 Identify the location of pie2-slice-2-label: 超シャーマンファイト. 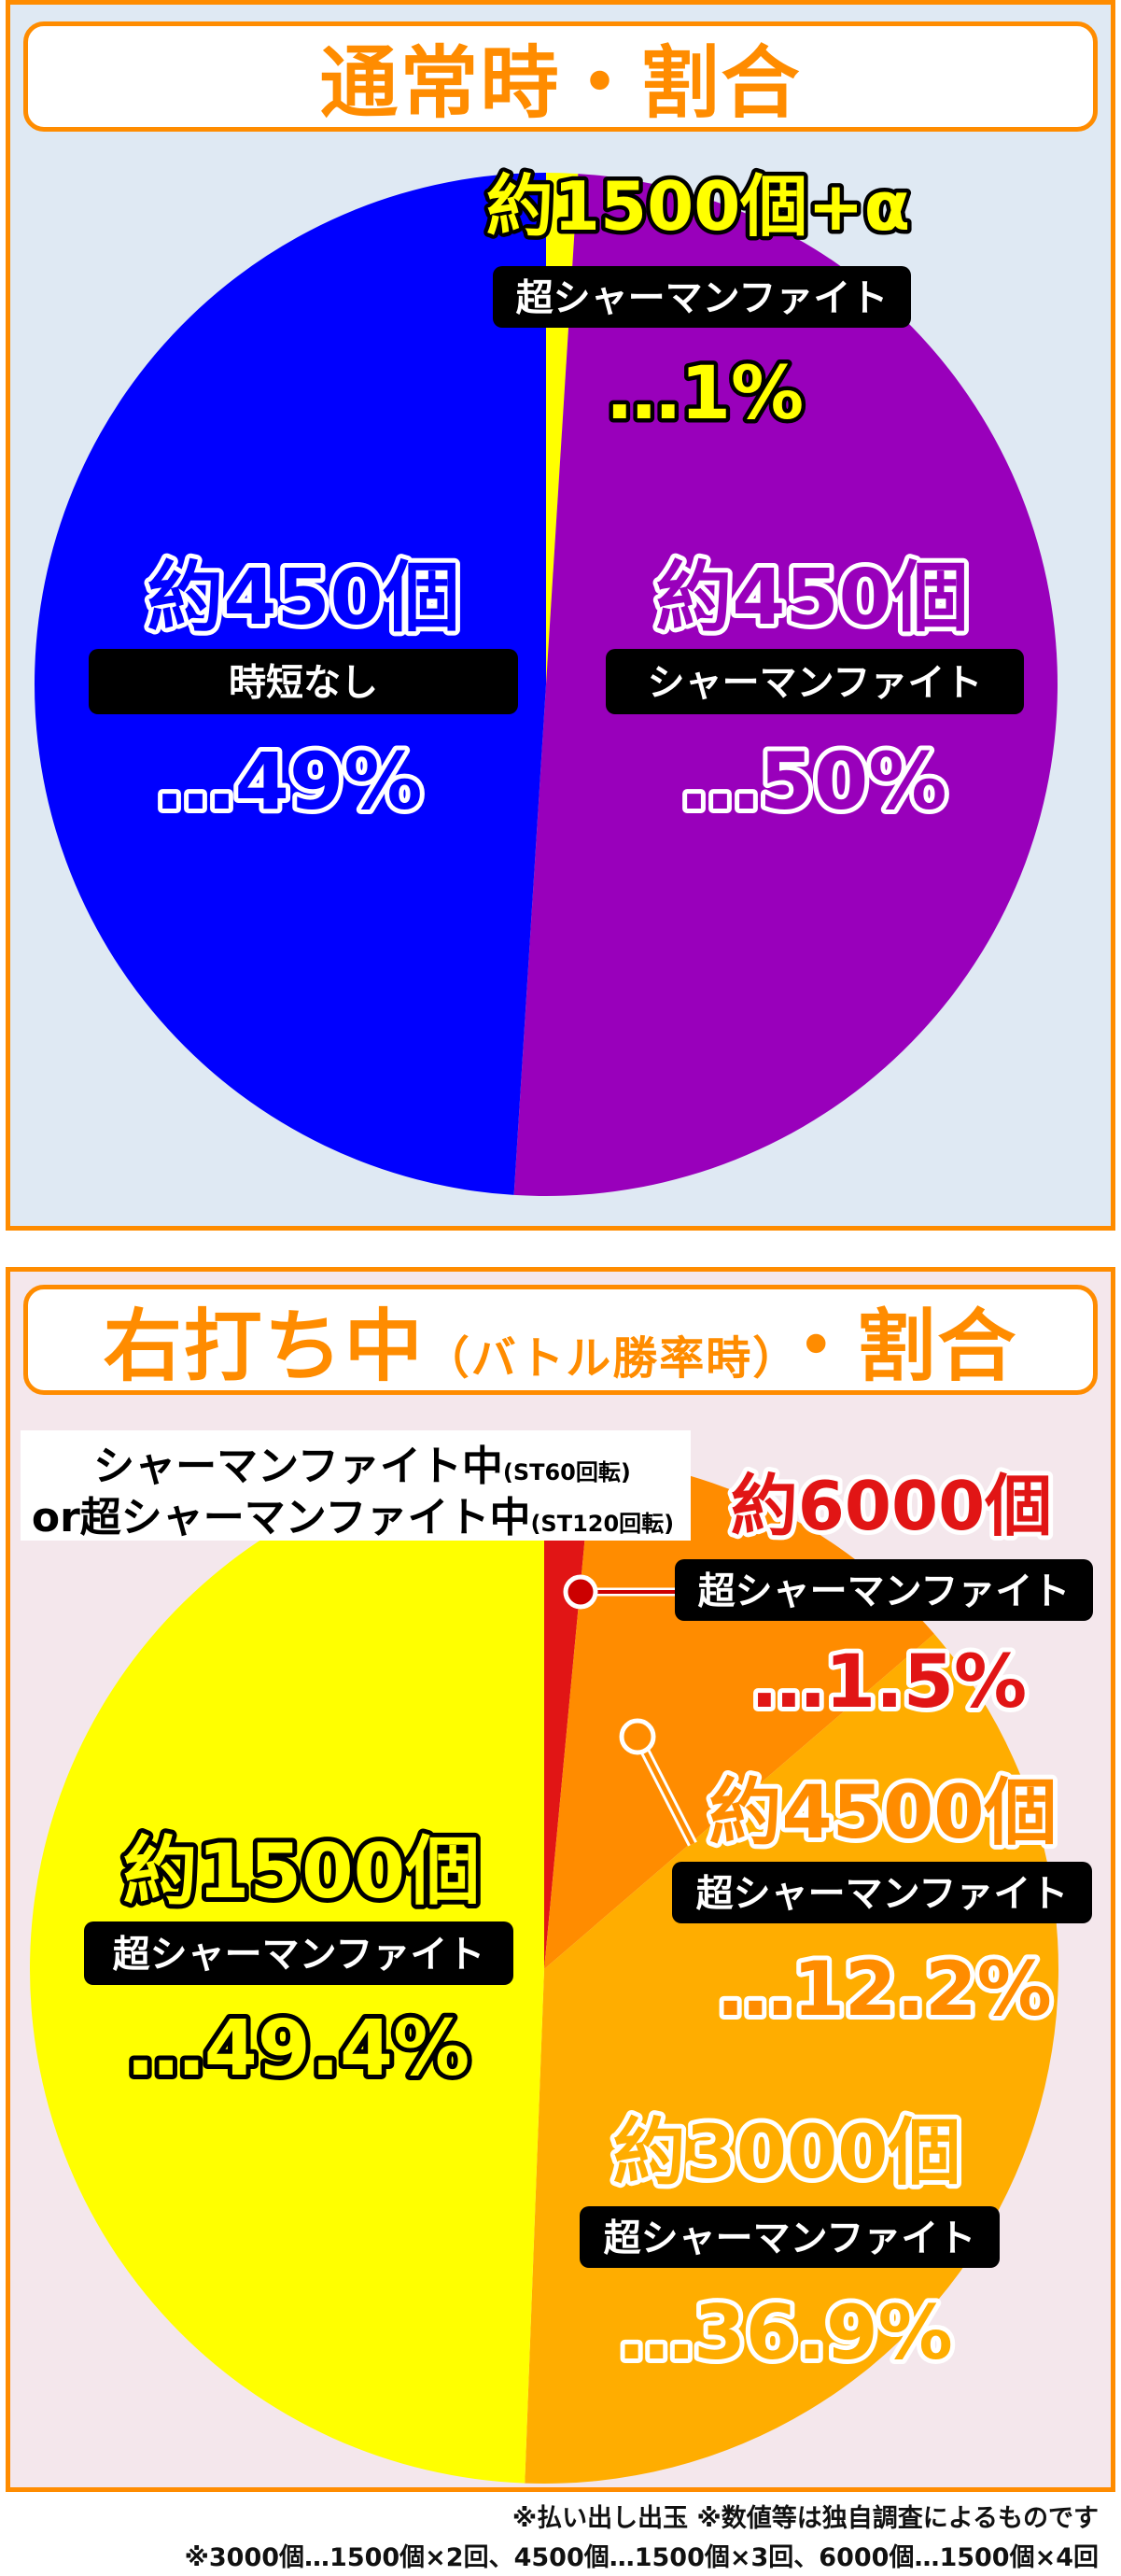
(790, 2238).